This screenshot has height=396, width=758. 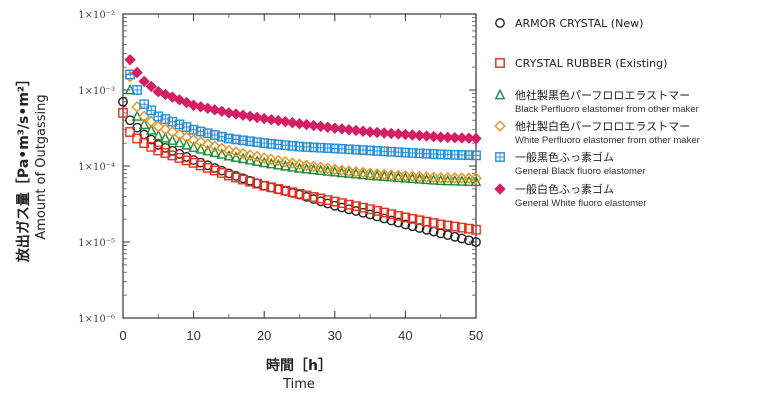 What do you see at coordinates (23, 167) in the screenshot?
I see `y-axis-title-ja: 放出ガス量［Pa•m³/s•m²］` at bounding box center [23, 167].